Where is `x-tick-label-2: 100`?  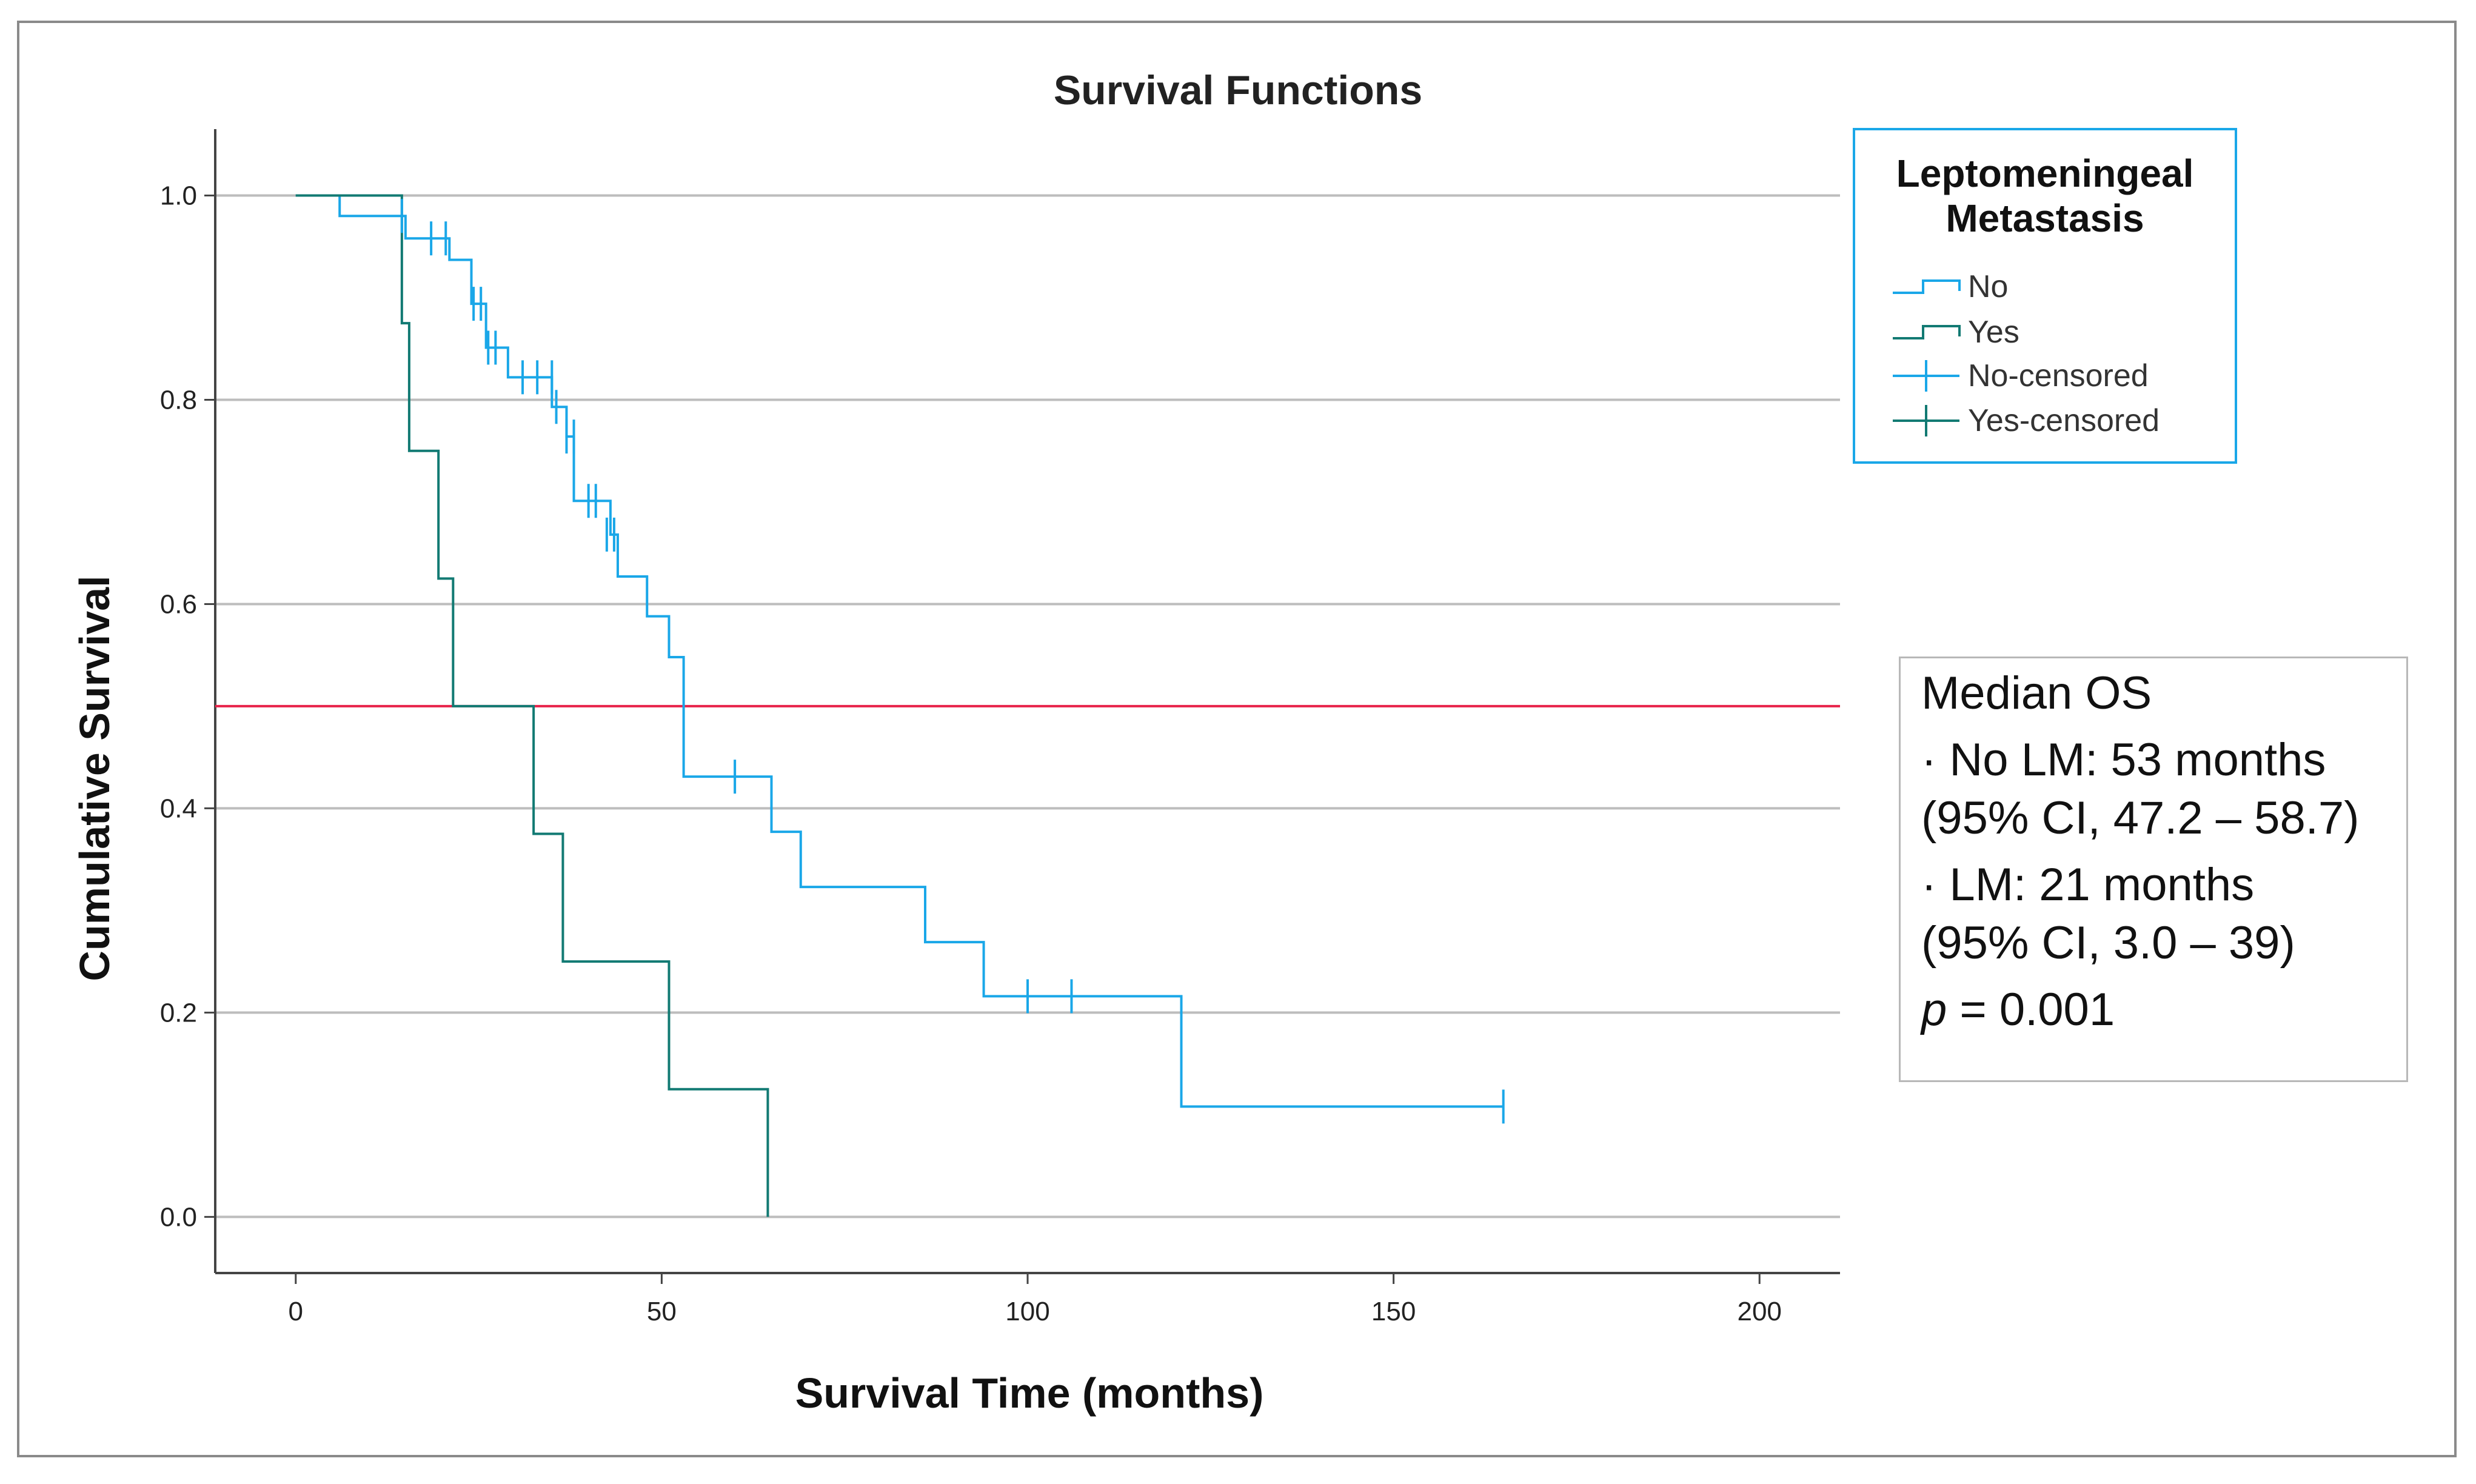 x-tick-label-2: 100 is located at coordinates (1027, 1311).